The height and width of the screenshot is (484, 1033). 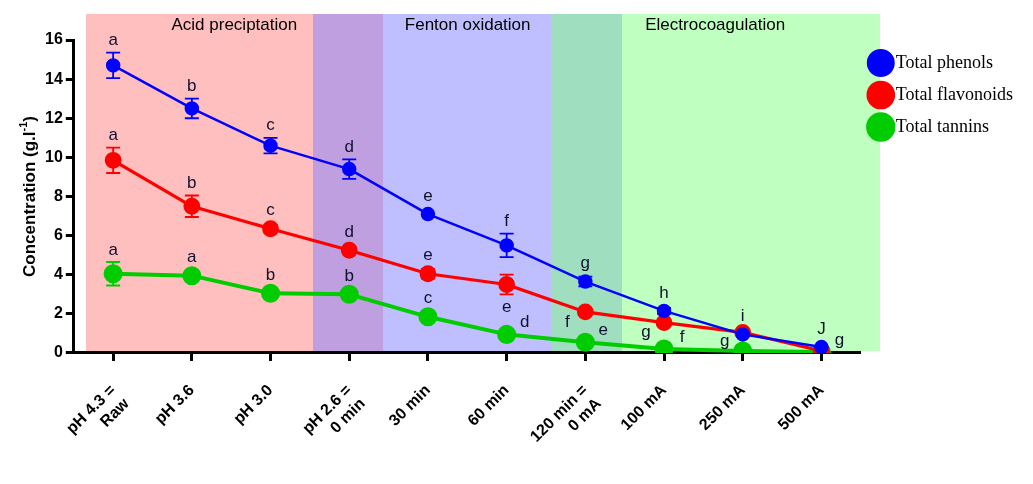 What do you see at coordinates (643, 407) in the screenshot?
I see `x-tick-label: 100 mA` at bounding box center [643, 407].